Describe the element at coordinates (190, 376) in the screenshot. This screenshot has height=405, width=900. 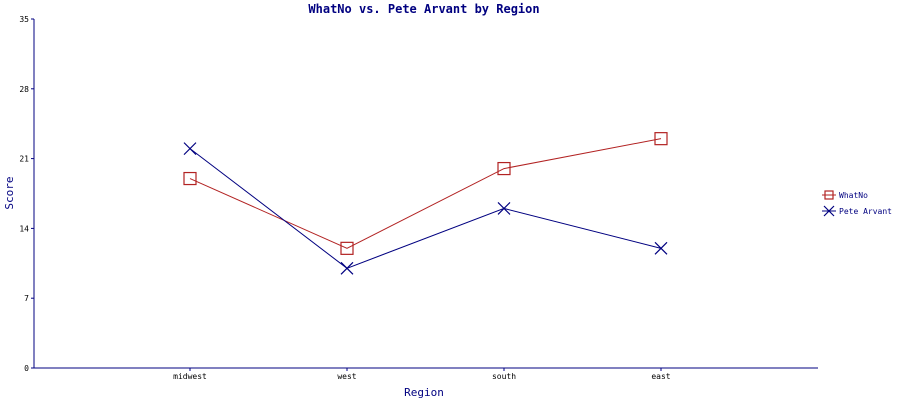
I see `x-tick-label: midwest` at that location.